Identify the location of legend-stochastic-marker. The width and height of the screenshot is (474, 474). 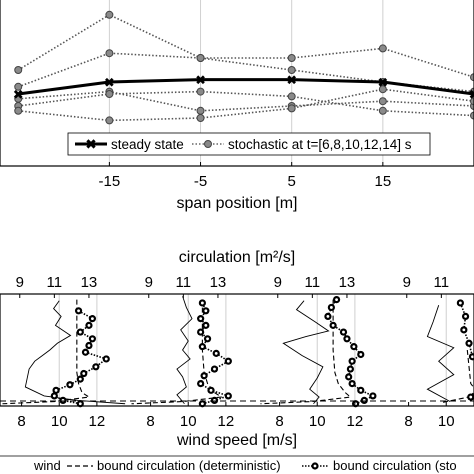
(208, 144).